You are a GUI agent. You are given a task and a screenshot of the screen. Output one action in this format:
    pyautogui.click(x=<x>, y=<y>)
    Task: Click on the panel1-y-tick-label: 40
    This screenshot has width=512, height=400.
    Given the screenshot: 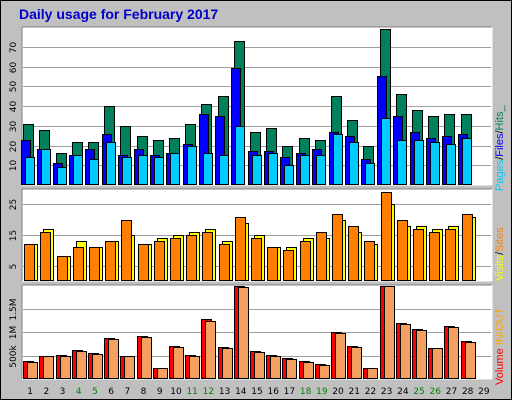 What is the action you would take?
    pyautogui.click(x=14, y=107)
    